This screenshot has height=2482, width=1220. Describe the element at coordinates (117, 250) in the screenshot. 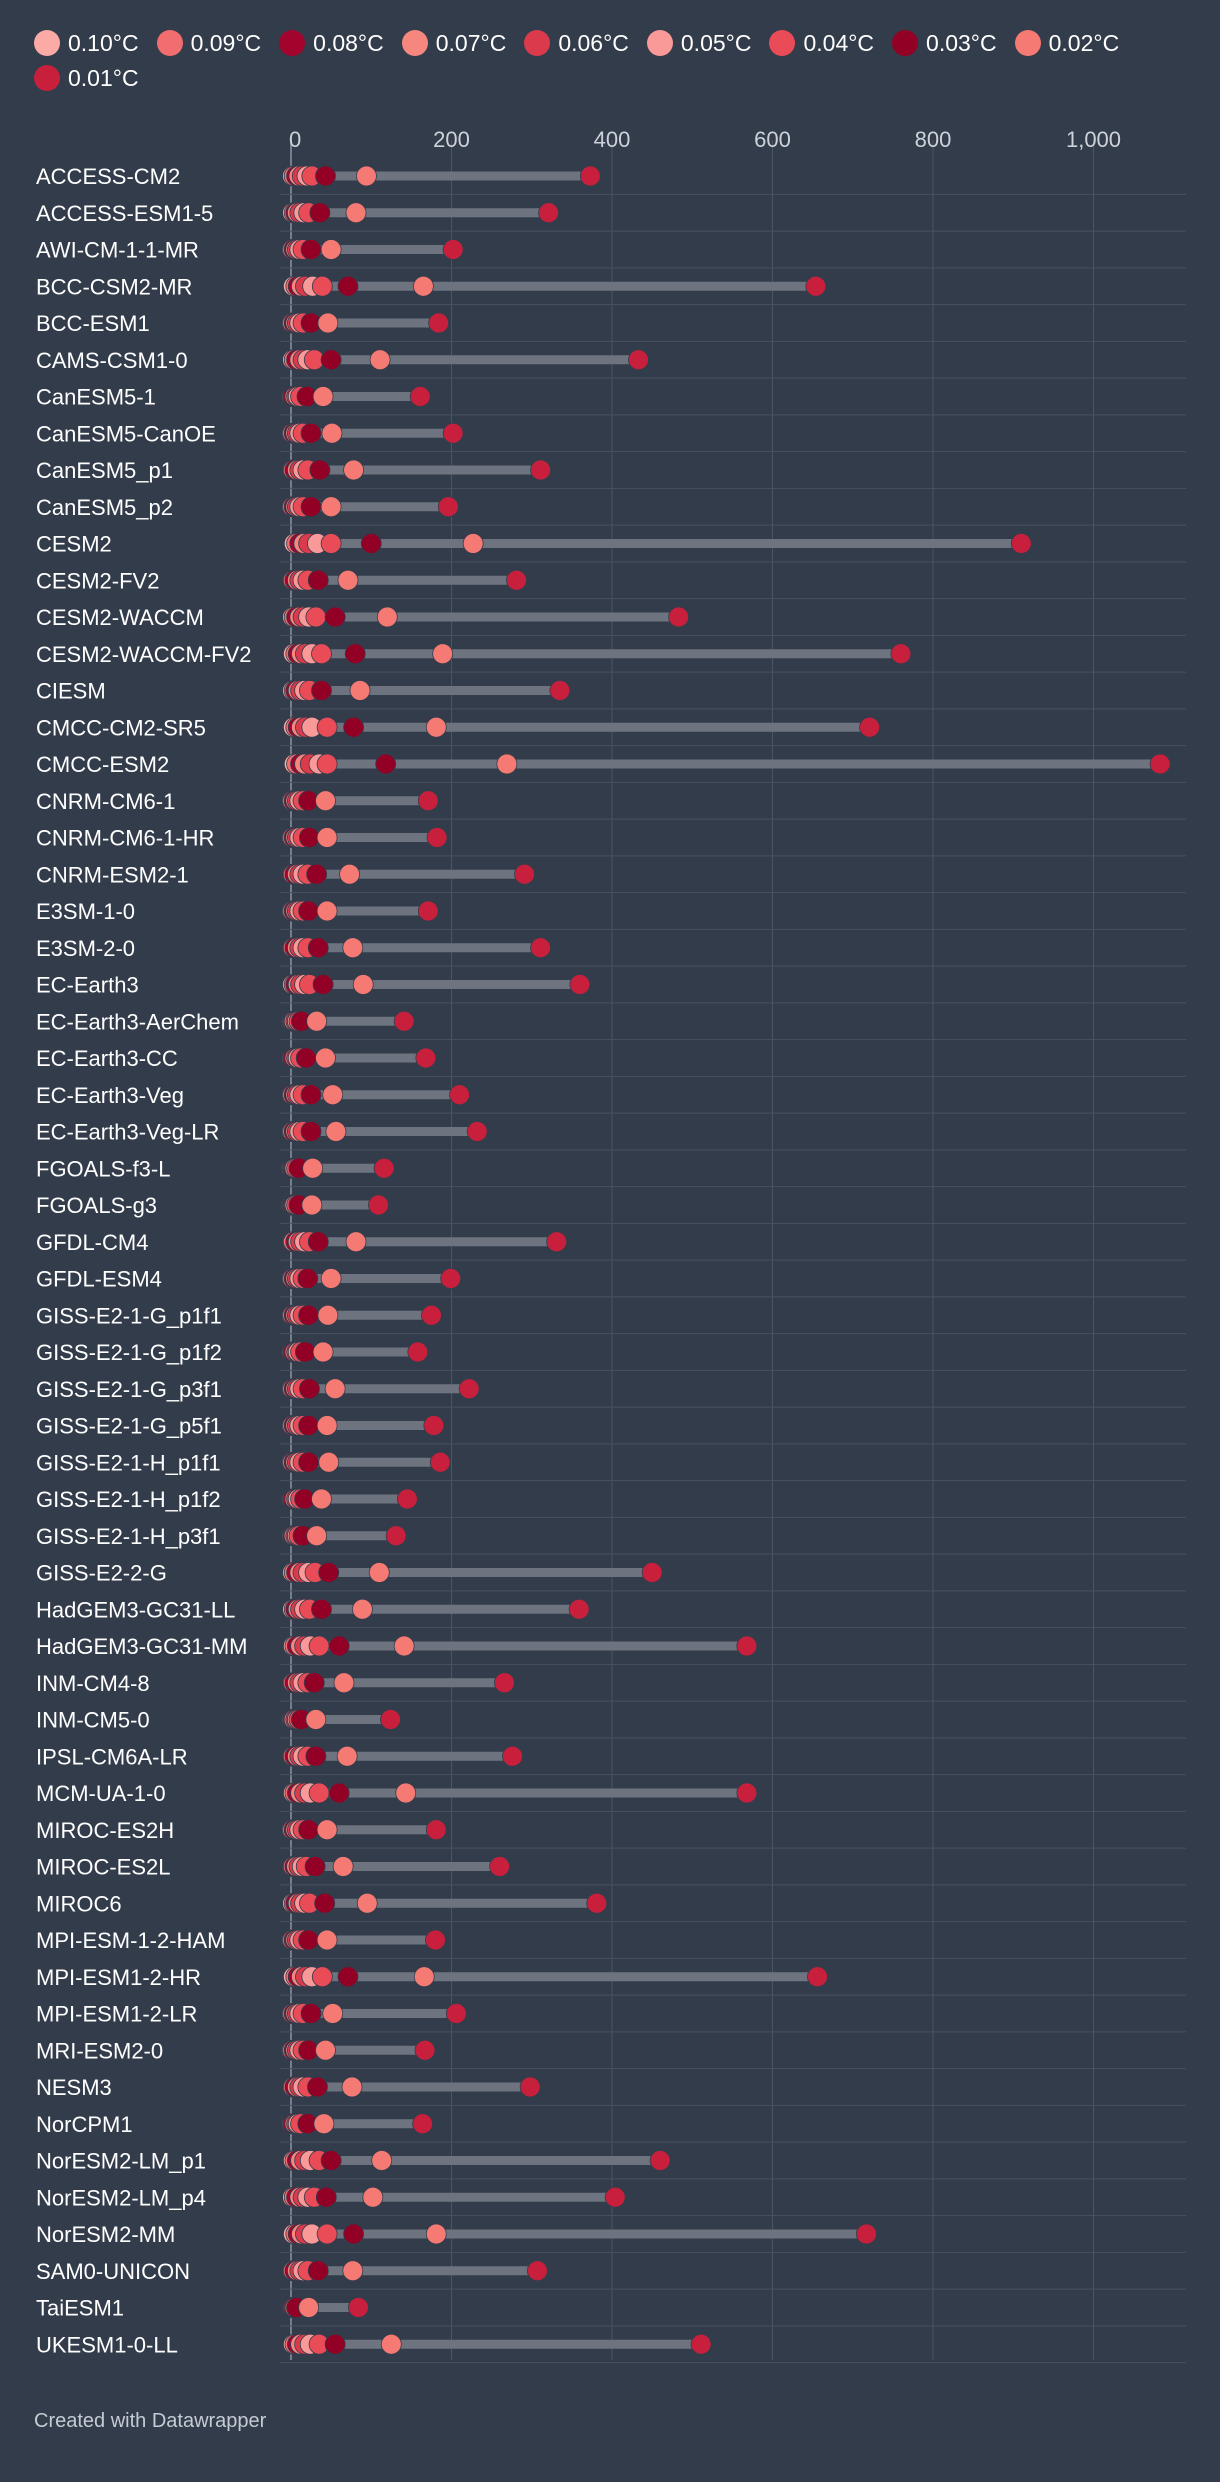

I see `row-label: AWI-CM-1-1-MR` at that location.